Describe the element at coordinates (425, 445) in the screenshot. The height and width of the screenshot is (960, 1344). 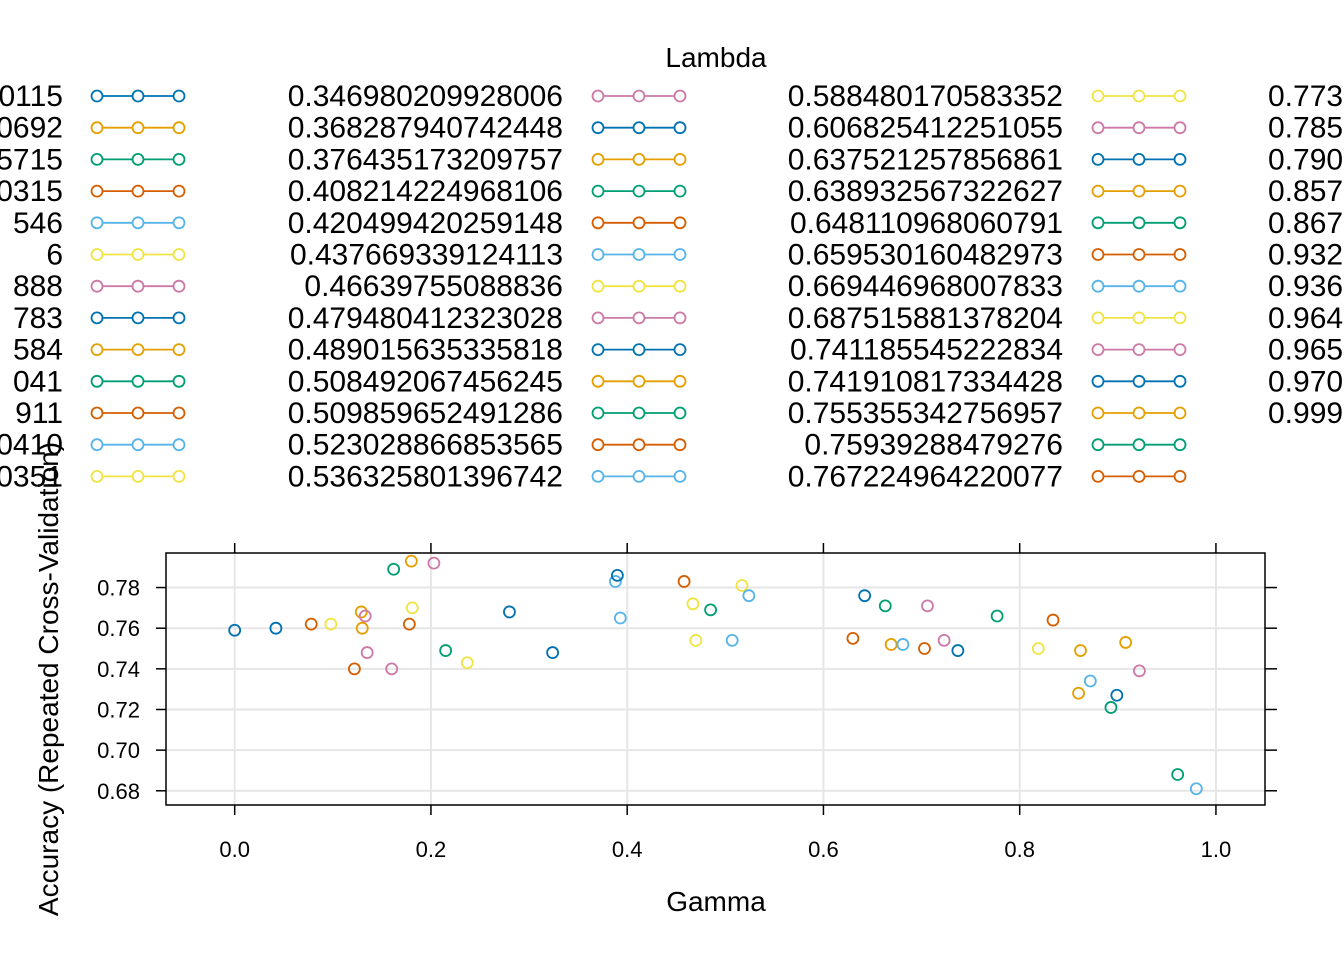
I see `legend-label: 0.523028866853565` at that location.